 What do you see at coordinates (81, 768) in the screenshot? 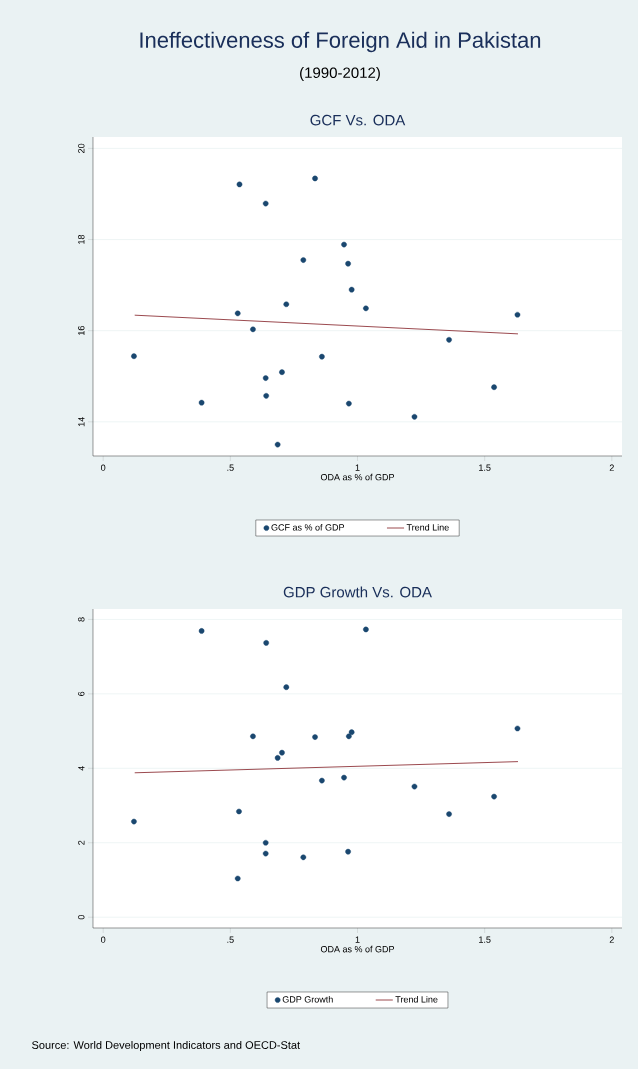
I see `y-tick-label: 4` at bounding box center [81, 768].